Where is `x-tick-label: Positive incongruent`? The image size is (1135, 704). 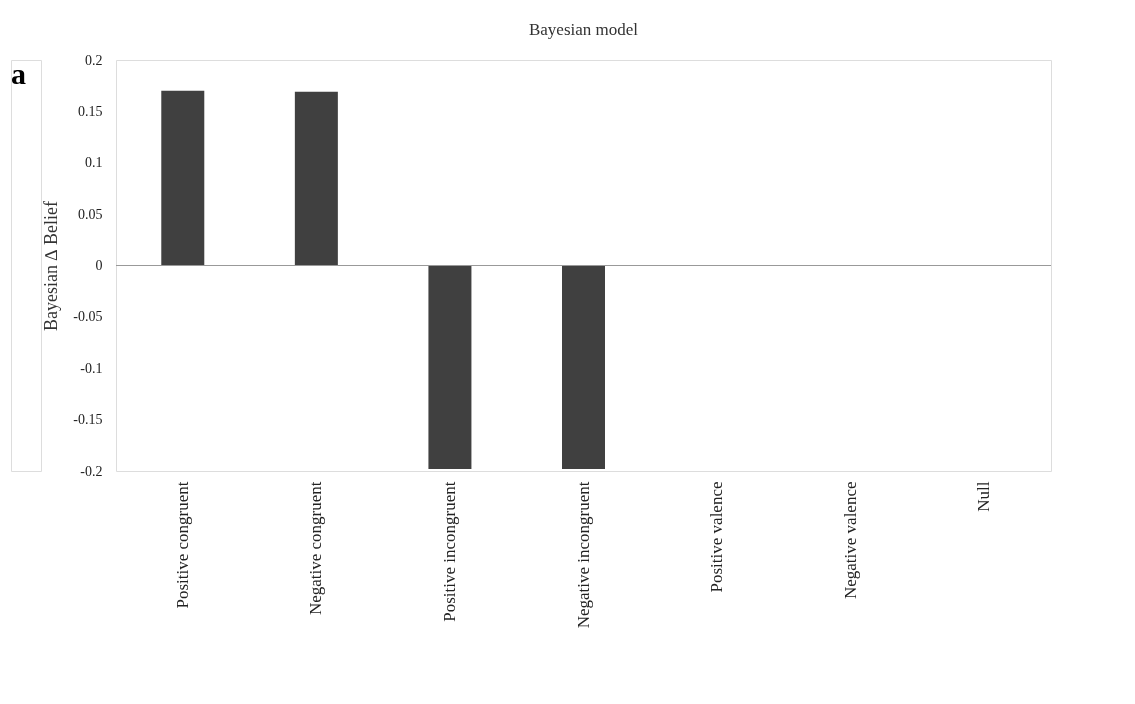 x-tick-label: Positive incongruent is located at coordinates (449, 551).